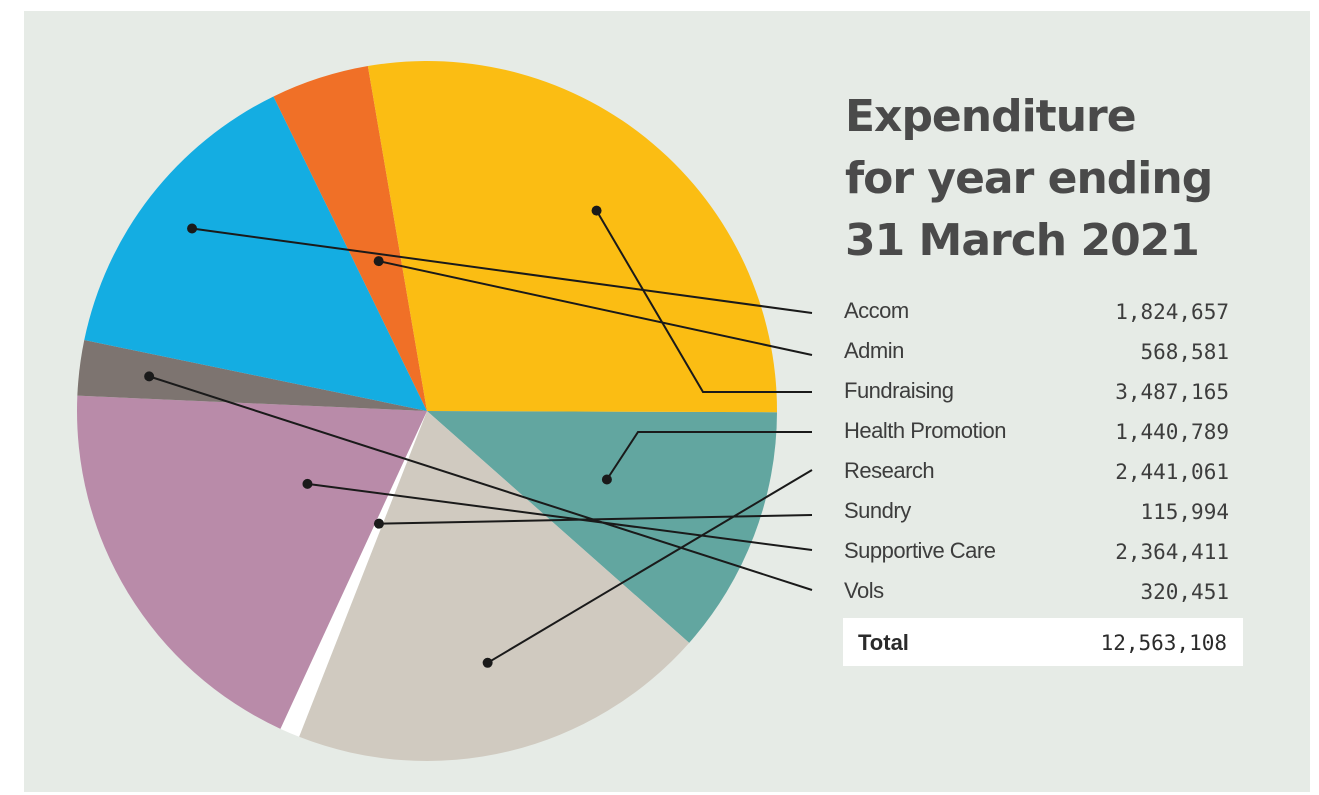  Describe the element at coordinates (1163, 643) in the screenshot. I see `total-value: 12,563,108` at that location.